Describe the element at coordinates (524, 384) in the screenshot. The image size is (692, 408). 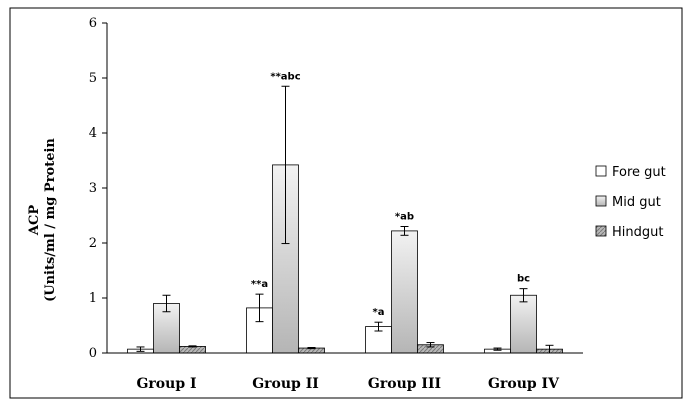
I see `x-category-label: Group IV` at that location.